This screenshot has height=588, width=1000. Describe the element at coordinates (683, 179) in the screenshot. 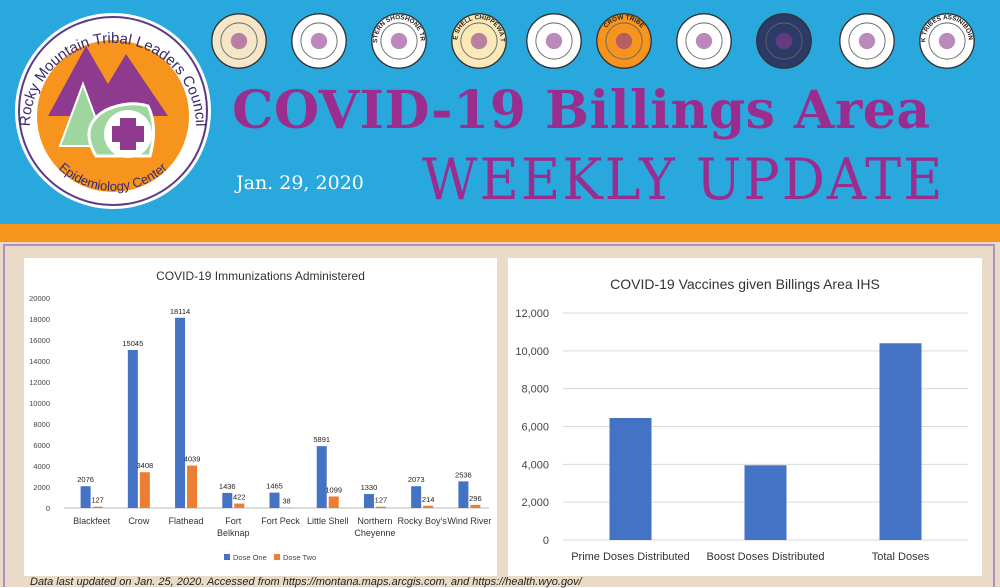

I see `page-subtitle: WEEKLY UPDATE` at that location.